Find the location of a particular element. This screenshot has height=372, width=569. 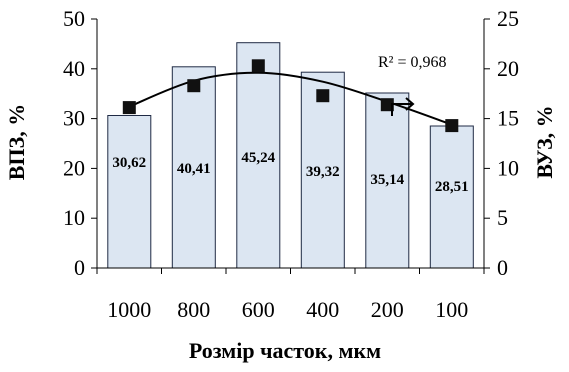

y-tick-label-left: 30 is located at coordinates (74, 118).